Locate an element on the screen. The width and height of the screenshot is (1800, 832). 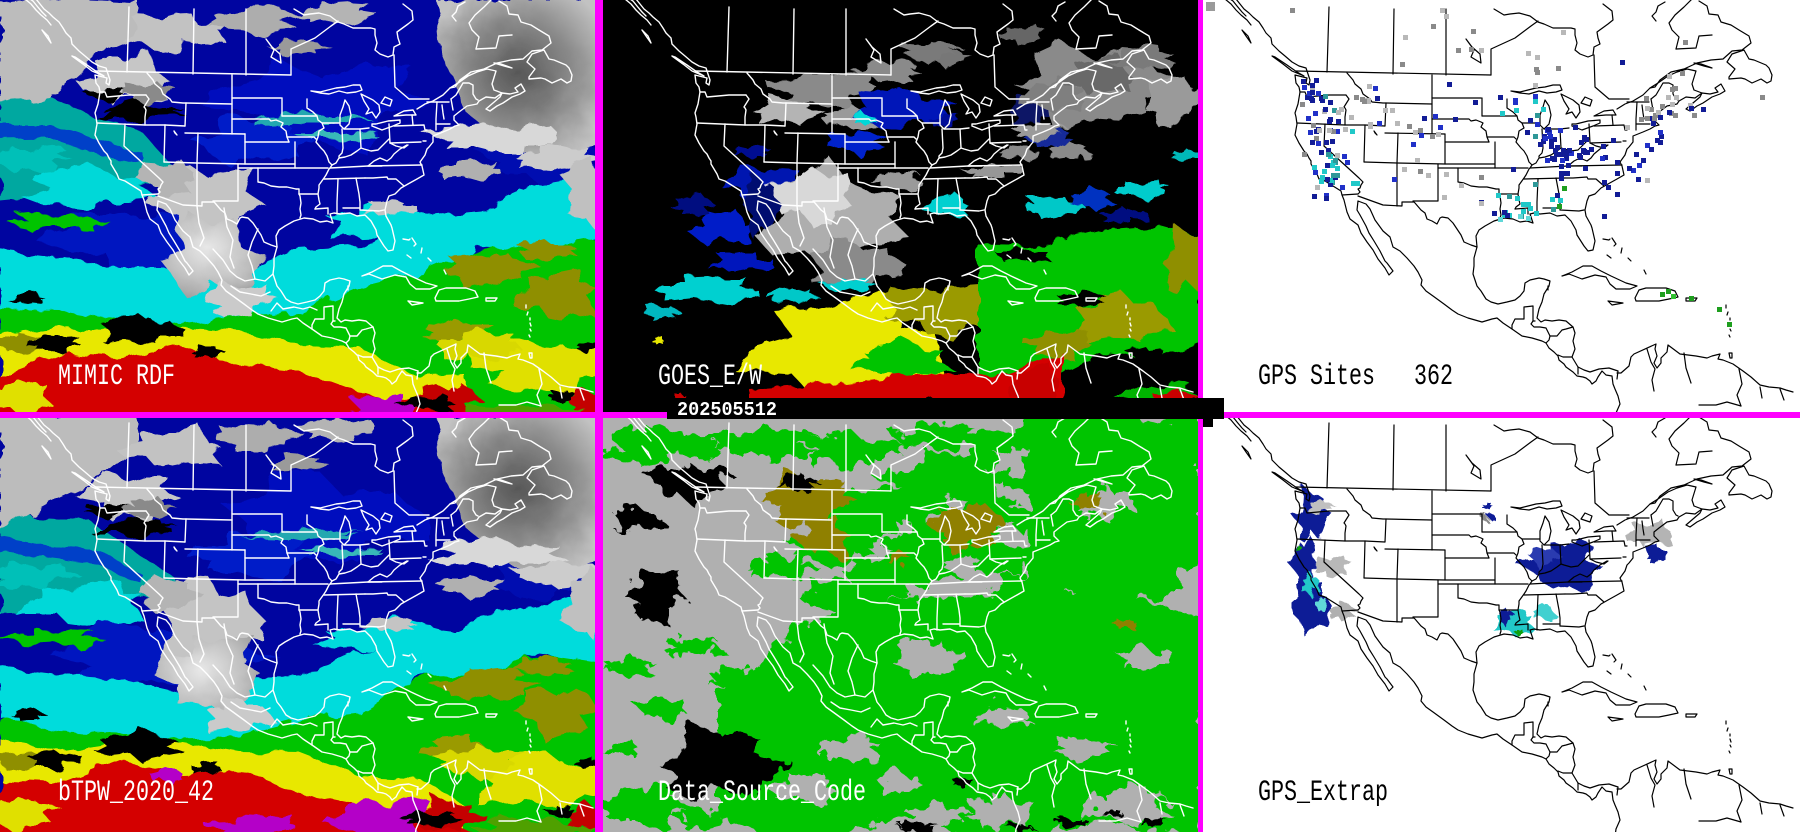
svg-text: 202505512 is located at coordinates (727, 409).